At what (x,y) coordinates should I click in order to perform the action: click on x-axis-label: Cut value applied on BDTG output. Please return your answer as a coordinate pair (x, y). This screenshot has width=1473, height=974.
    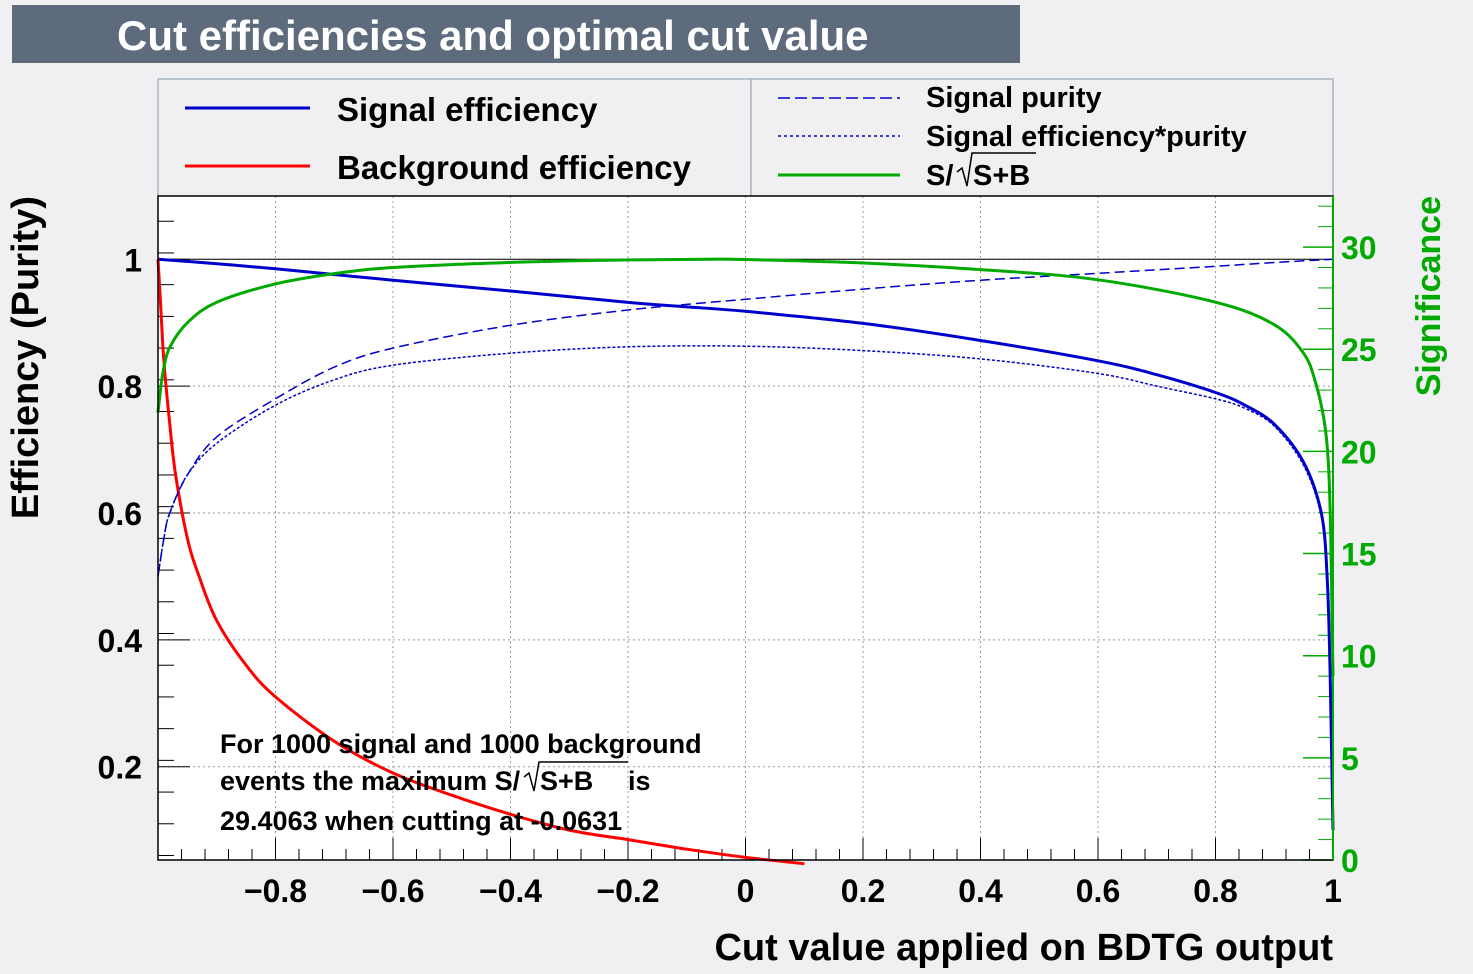
    Looking at the image, I should click on (1023, 948).